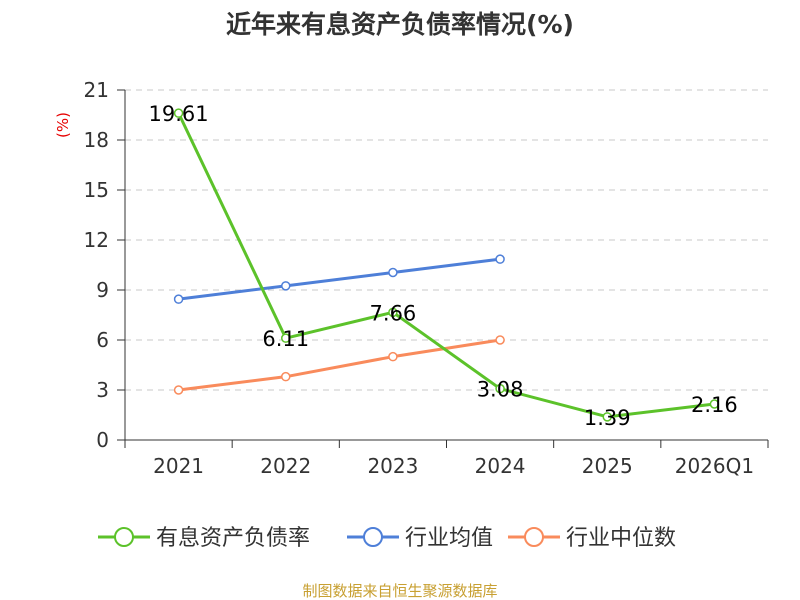 The width and height of the screenshot is (800, 600). What do you see at coordinates (96, 190) in the screenshot?
I see `y-tick-label: 15` at bounding box center [96, 190].